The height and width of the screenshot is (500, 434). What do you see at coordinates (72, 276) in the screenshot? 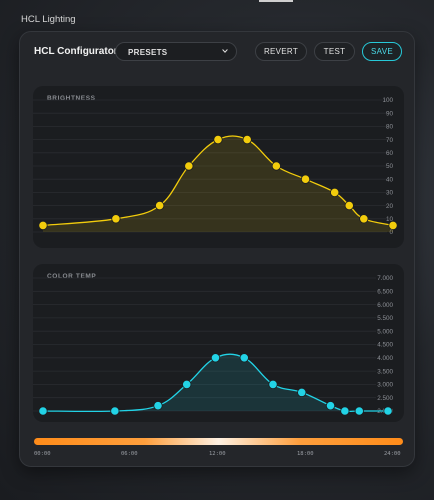
I see `color-temp-chart-title: COLOR TEMP` at bounding box center [72, 276].